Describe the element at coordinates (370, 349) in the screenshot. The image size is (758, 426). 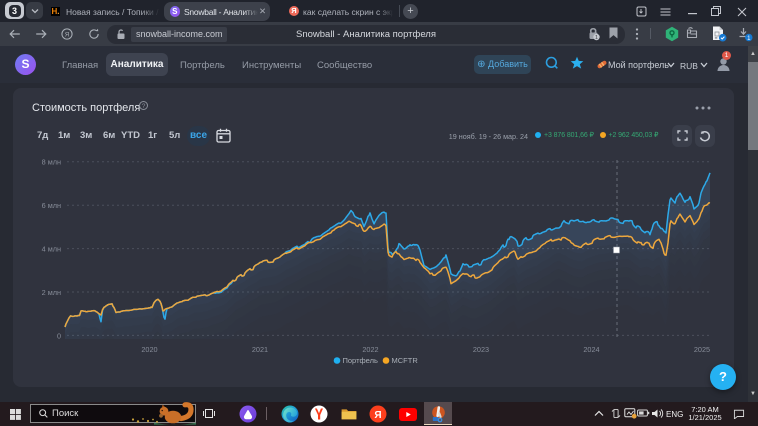
I see `svg-text: 2022` at that location.